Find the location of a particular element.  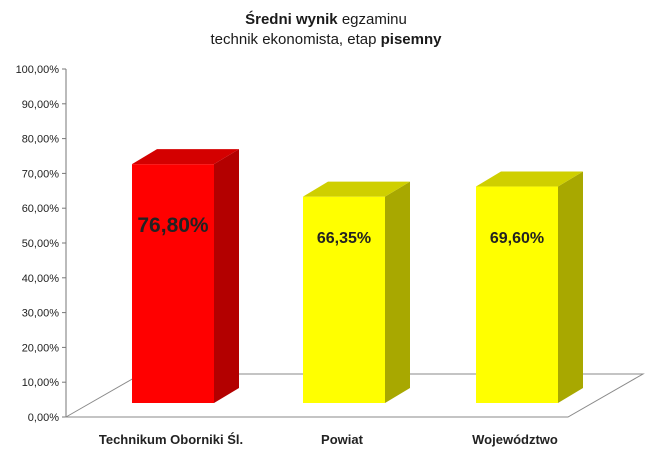

title-line1-rest: egzaminu is located at coordinates (372, 19).